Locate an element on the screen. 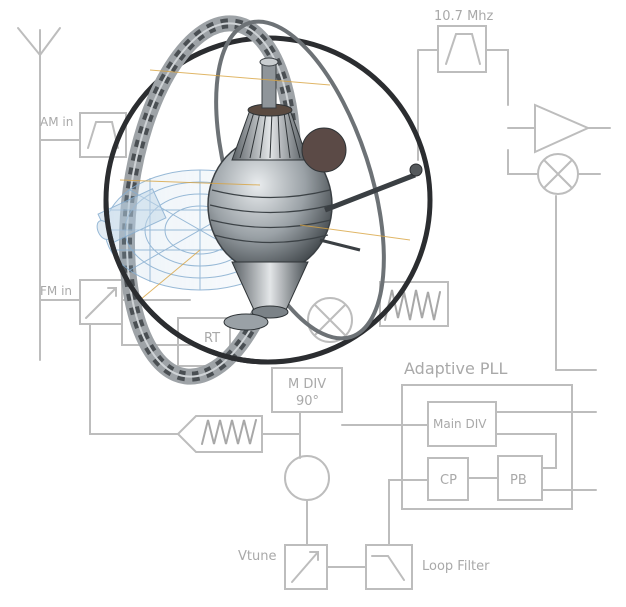  adaptive-pll-label: Adaptive PLL is located at coordinates (455, 368).